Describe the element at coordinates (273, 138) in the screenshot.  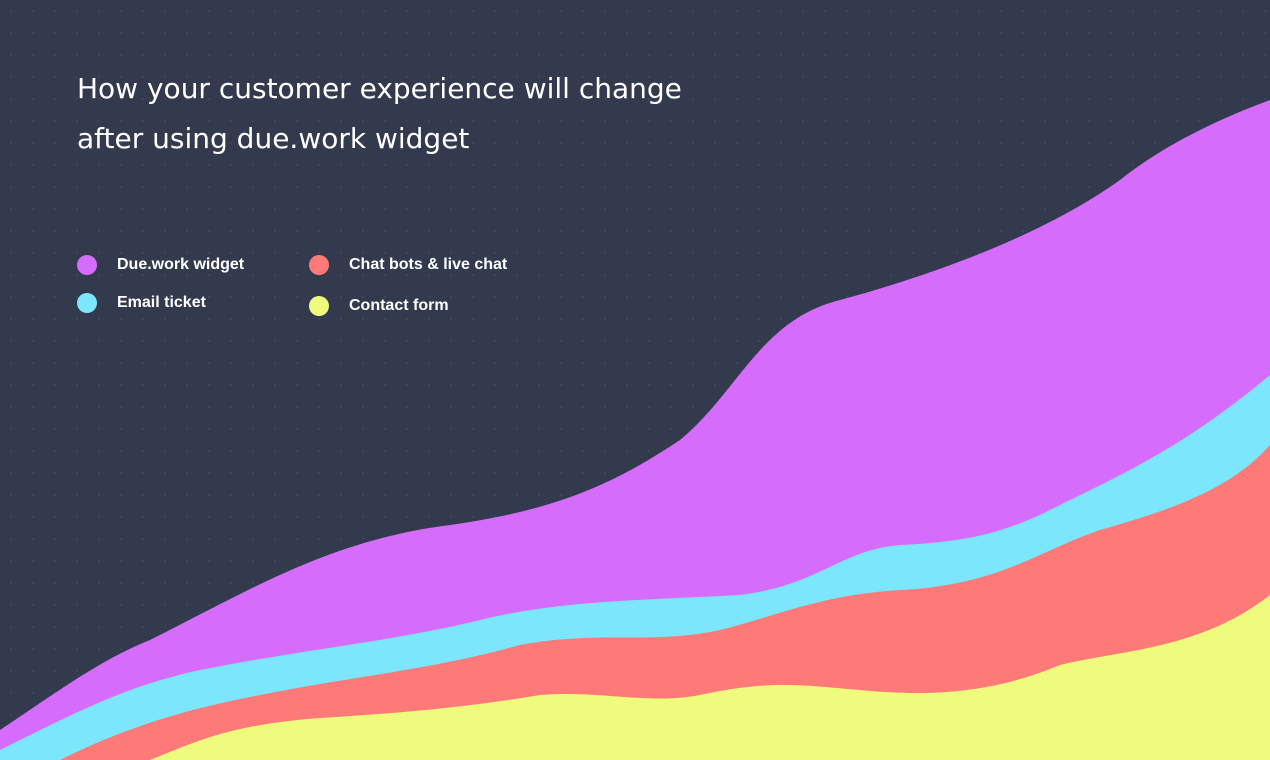
I see `title-line: after using due.work widget` at that location.